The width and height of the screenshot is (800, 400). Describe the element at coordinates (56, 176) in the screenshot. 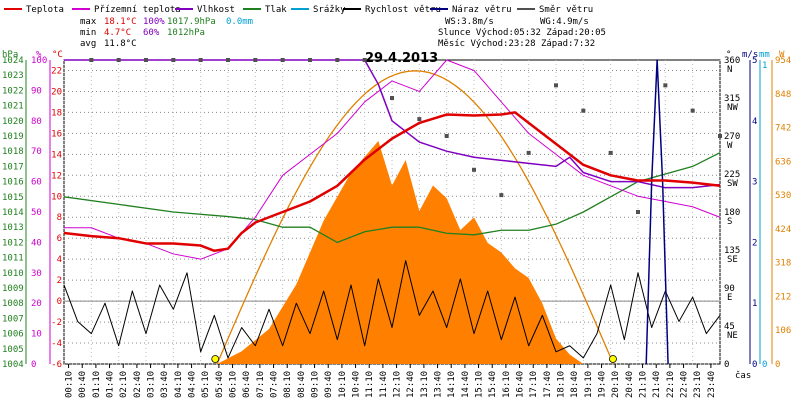

I see `c-tick-5: 12` at that location.